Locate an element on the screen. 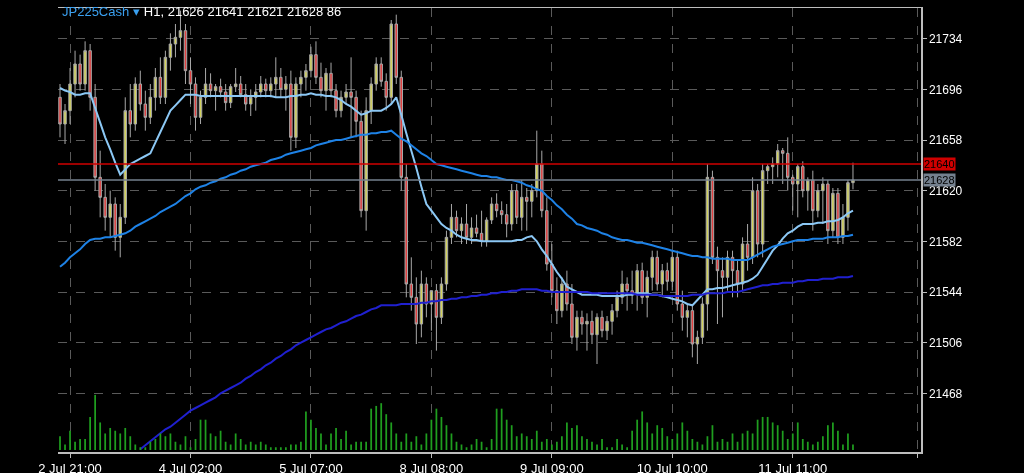 This screenshot has height=473, width=1024. x-tick-label: 5 Jul 07:00 is located at coordinates (311, 467).